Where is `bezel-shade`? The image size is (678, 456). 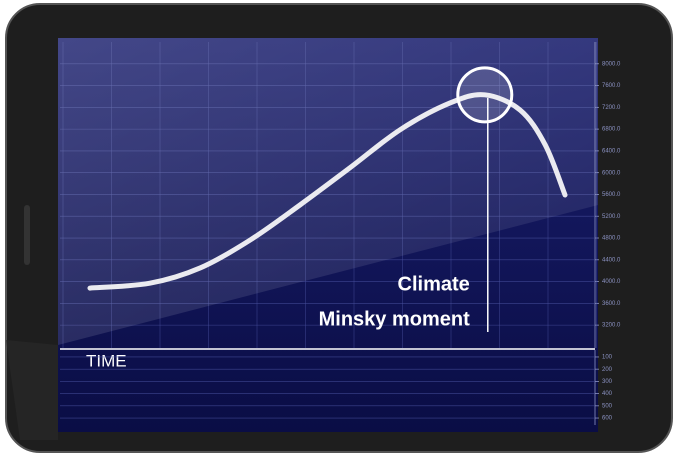 bezel-shade is located at coordinates (32, 390).